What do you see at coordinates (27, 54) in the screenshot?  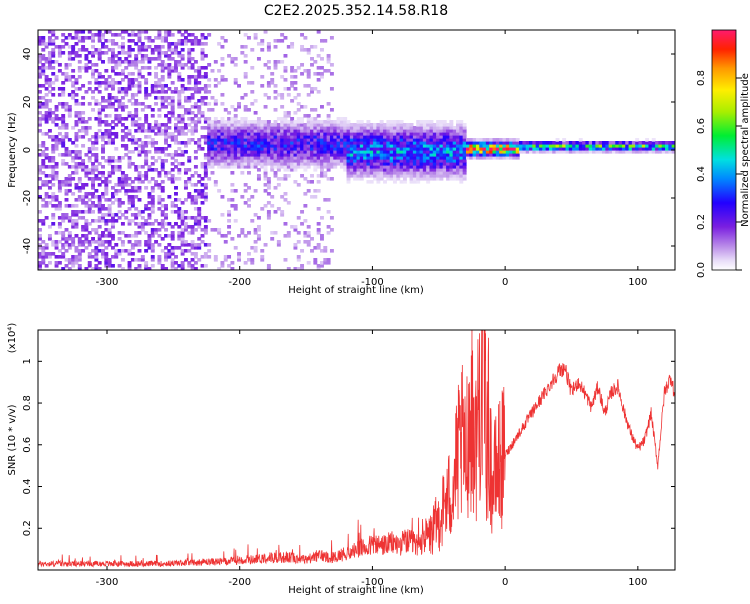 I see `y-tick-label: 40` at bounding box center [27, 54].